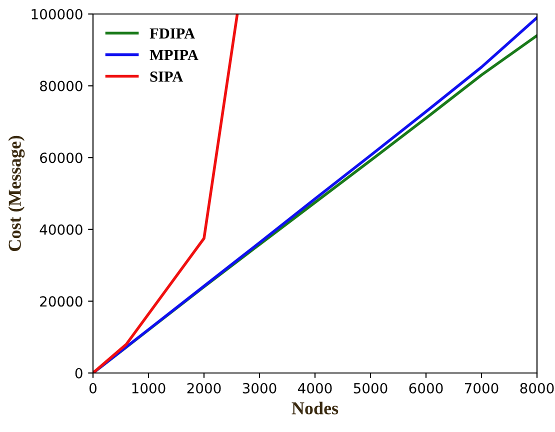  What do you see at coordinates (61, 229) in the screenshot?
I see `y-tick-label: 40000` at bounding box center [61, 229].